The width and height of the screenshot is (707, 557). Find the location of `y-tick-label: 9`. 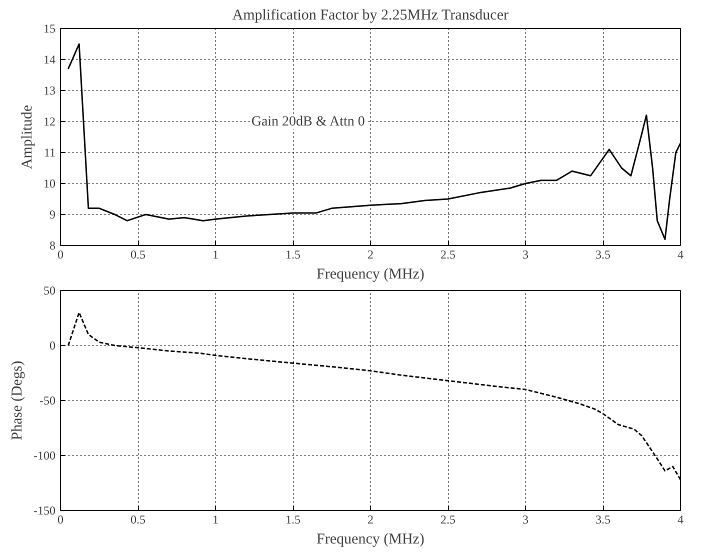

y-tick-label: 9 is located at coordinates (53, 215).